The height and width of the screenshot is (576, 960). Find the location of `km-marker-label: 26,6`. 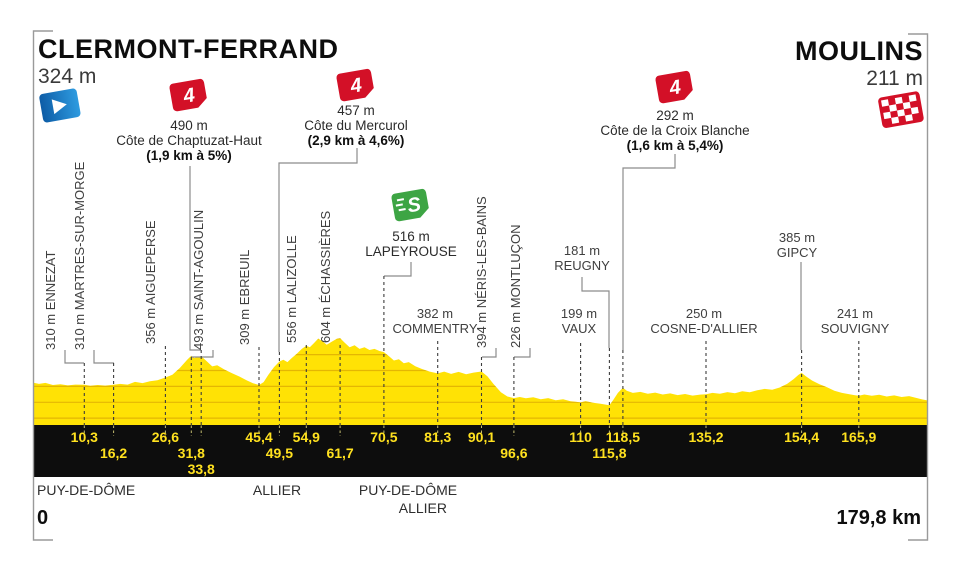

km-marker-label: 26,6 is located at coordinates (165, 437).